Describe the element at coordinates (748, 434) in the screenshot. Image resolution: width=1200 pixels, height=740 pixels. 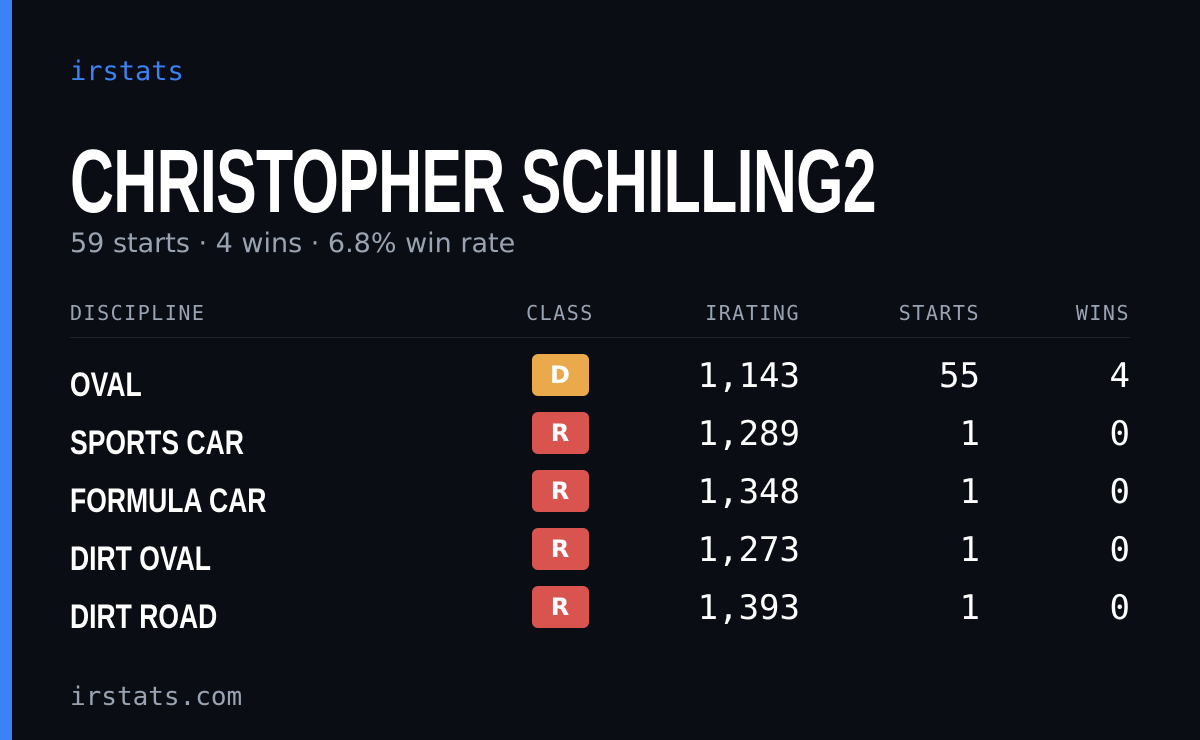
I see `cell-value: 1,289` at that location.